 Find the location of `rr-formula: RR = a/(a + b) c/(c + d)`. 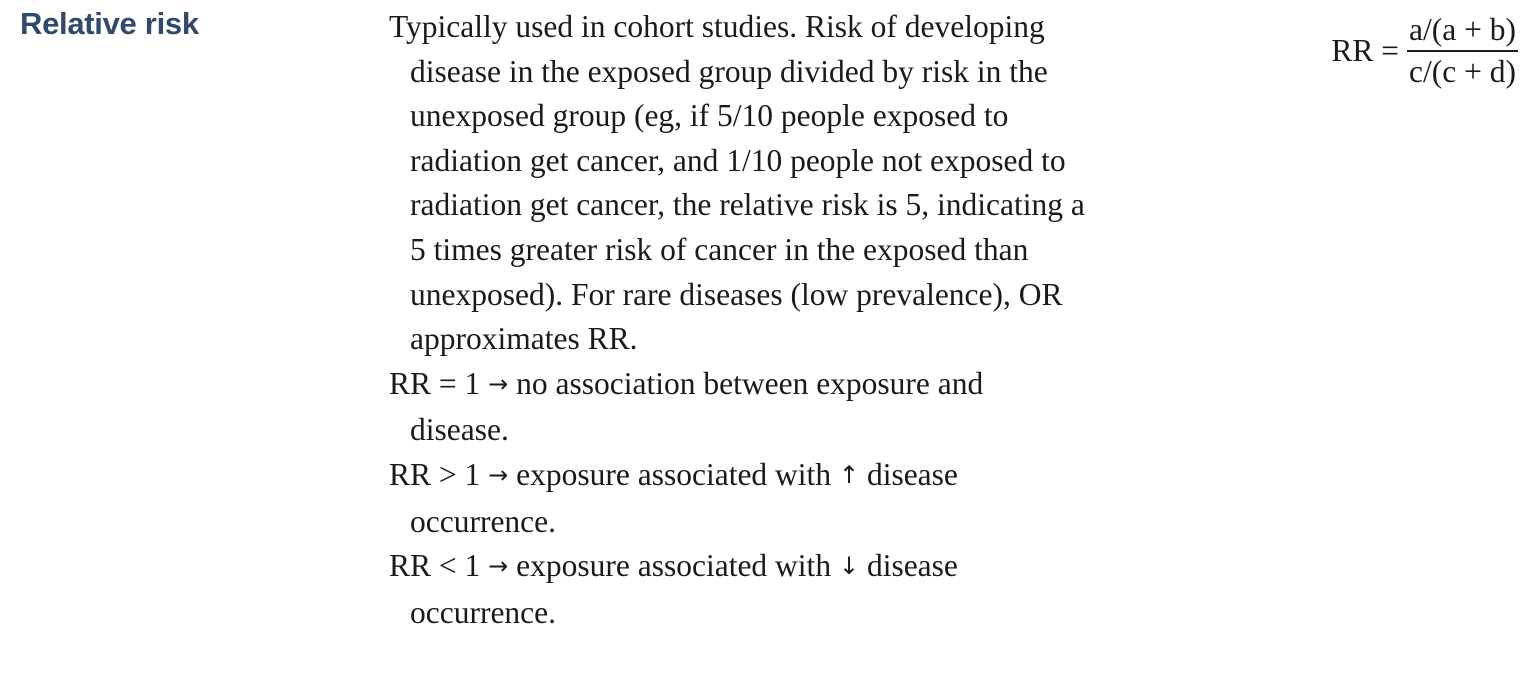

rr-formula: RR = a/(a + b) c/(c + d) is located at coordinates (1424, 51).